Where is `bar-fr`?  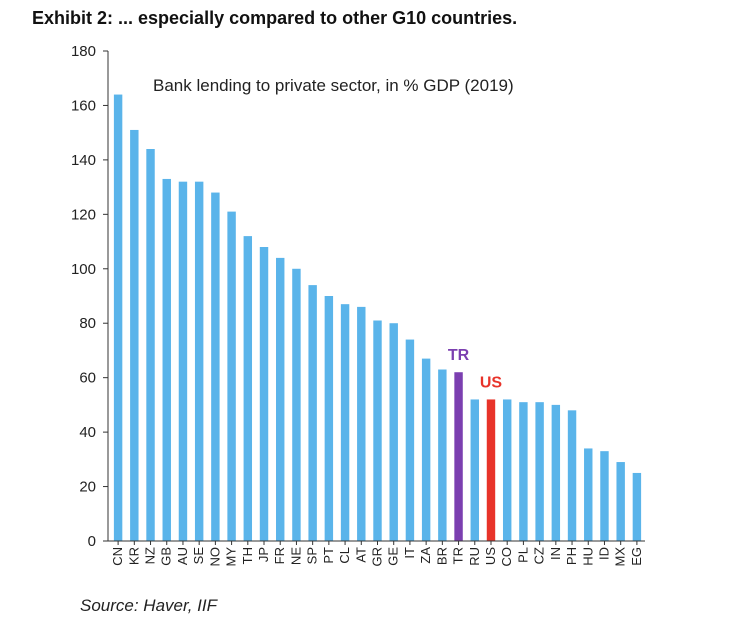
bar-fr is located at coordinates (280, 399).